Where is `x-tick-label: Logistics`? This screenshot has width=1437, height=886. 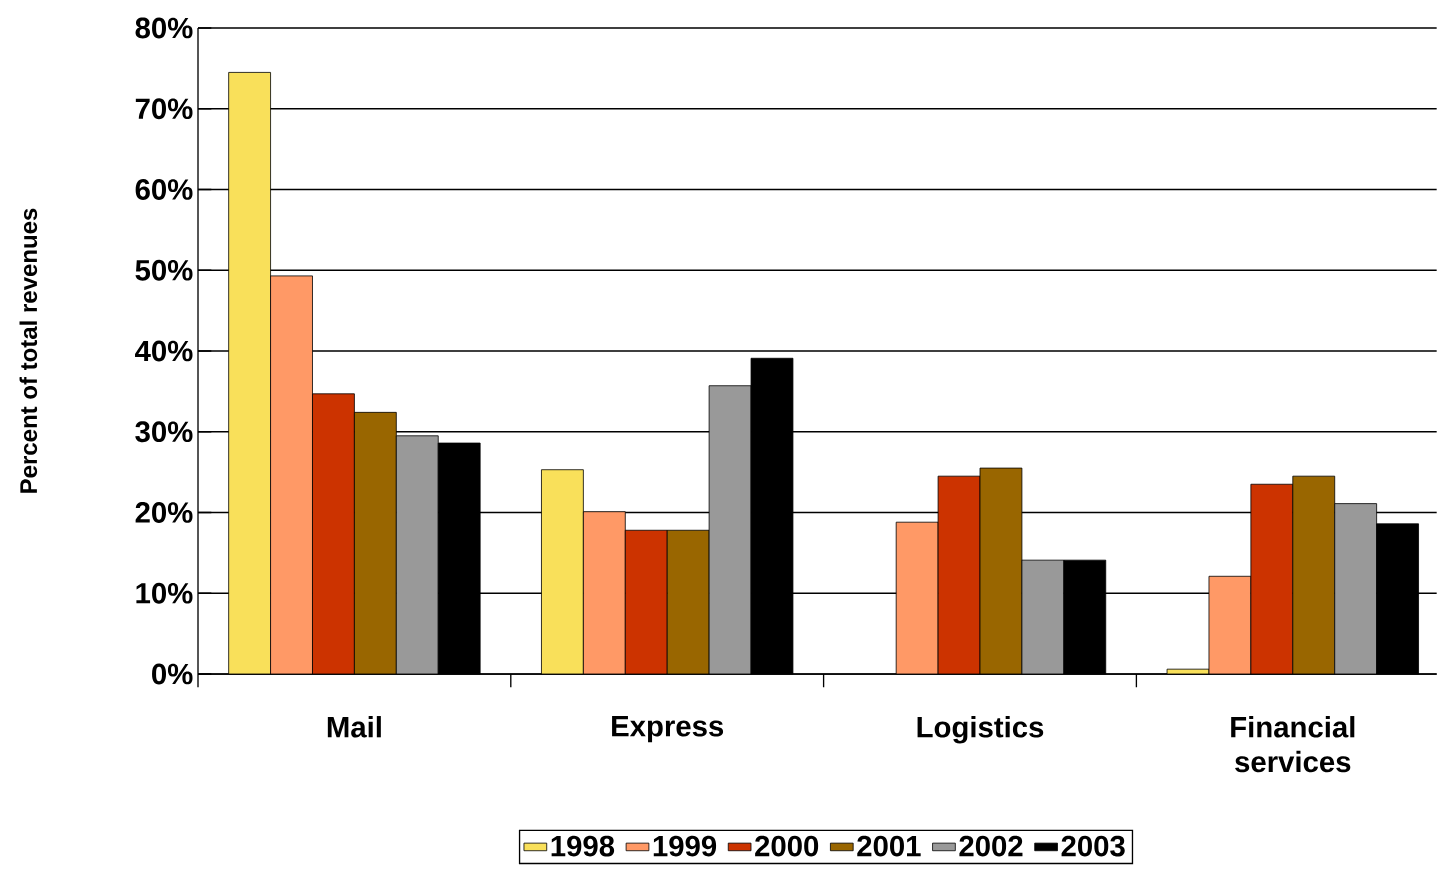
x-tick-label: Logistics is located at coordinates (980, 730).